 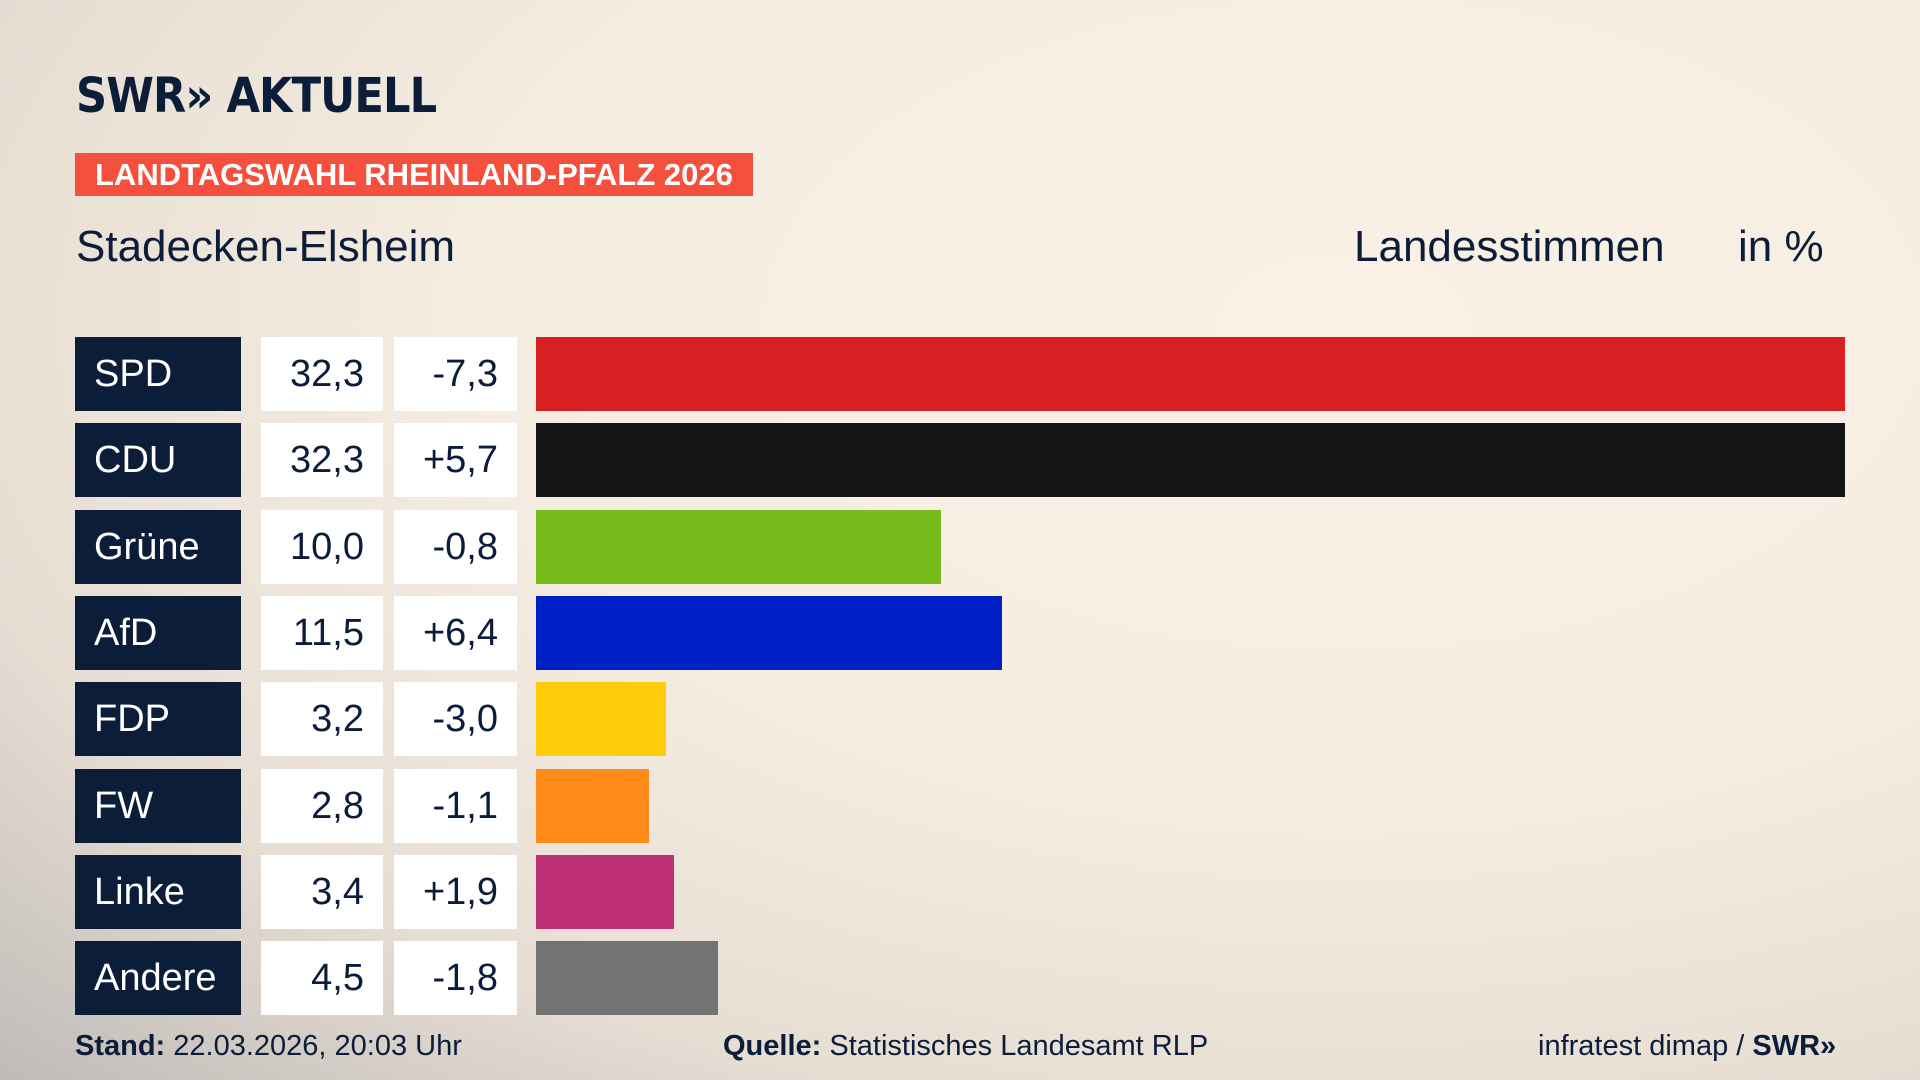 I want to click on vote-change: +6,4, so click(x=455, y=632).